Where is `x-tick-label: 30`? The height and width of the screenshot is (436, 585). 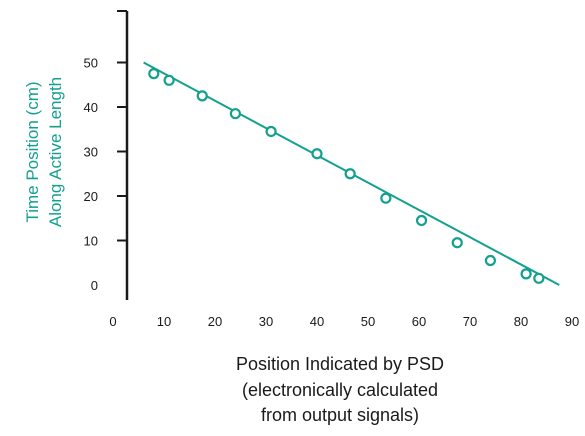
x-tick-label: 30 is located at coordinates (266, 321).